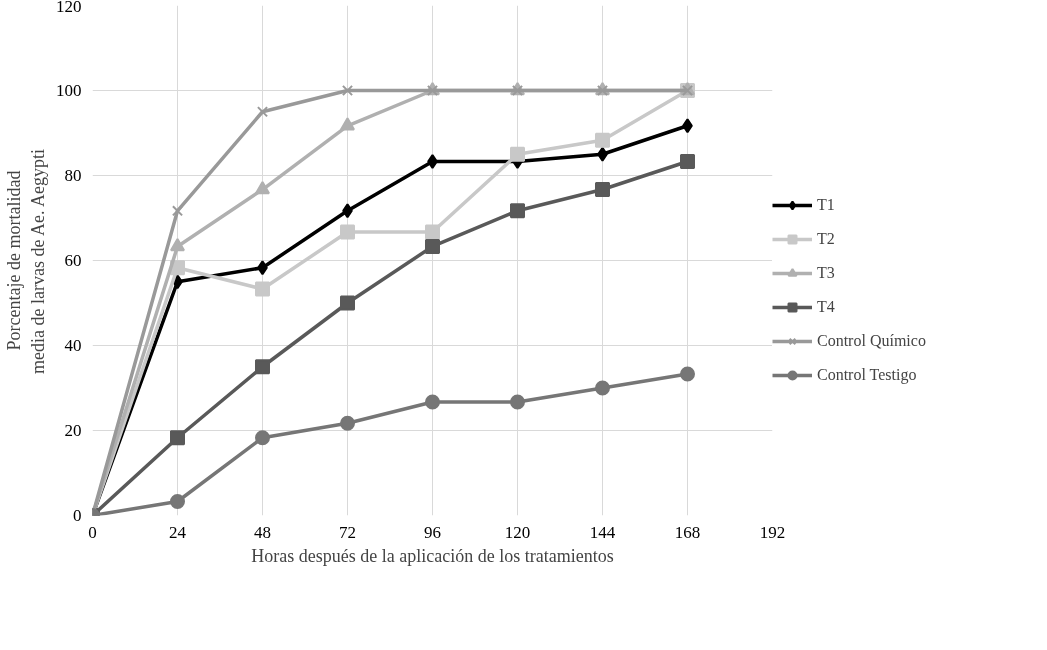 The width and height of the screenshot is (1047, 650). What do you see at coordinates (262, 532) in the screenshot?
I see `x-tick-label: 48` at bounding box center [262, 532].